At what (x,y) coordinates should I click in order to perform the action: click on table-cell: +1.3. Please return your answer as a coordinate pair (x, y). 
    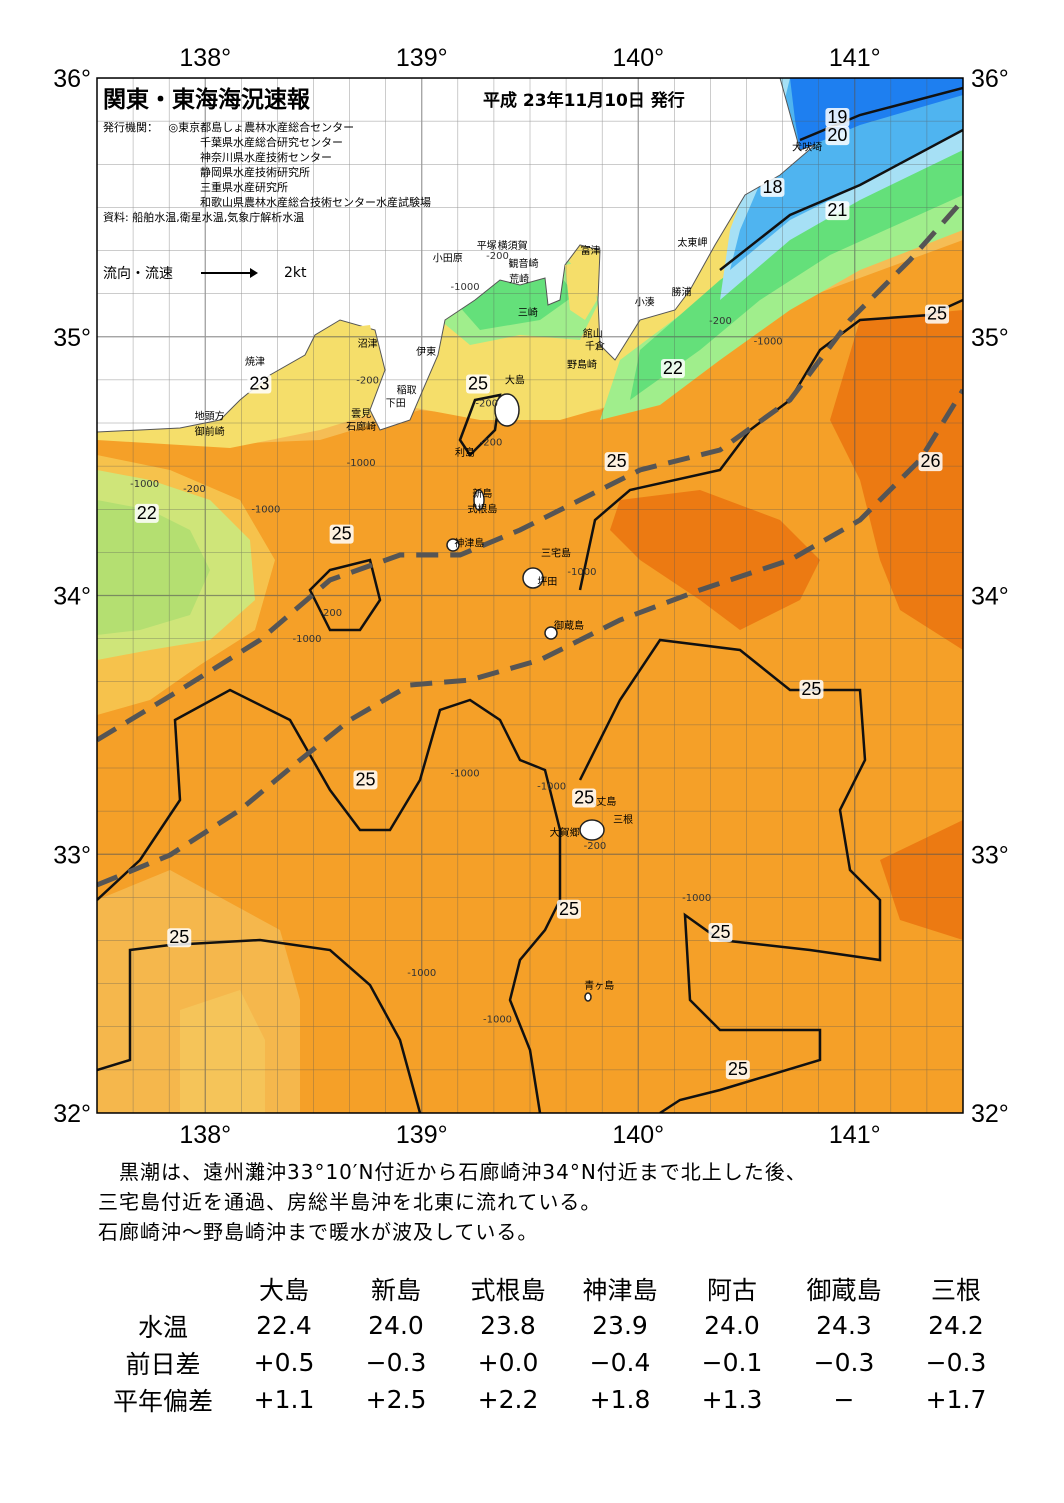
    Looking at the image, I should click on (732, 1399).